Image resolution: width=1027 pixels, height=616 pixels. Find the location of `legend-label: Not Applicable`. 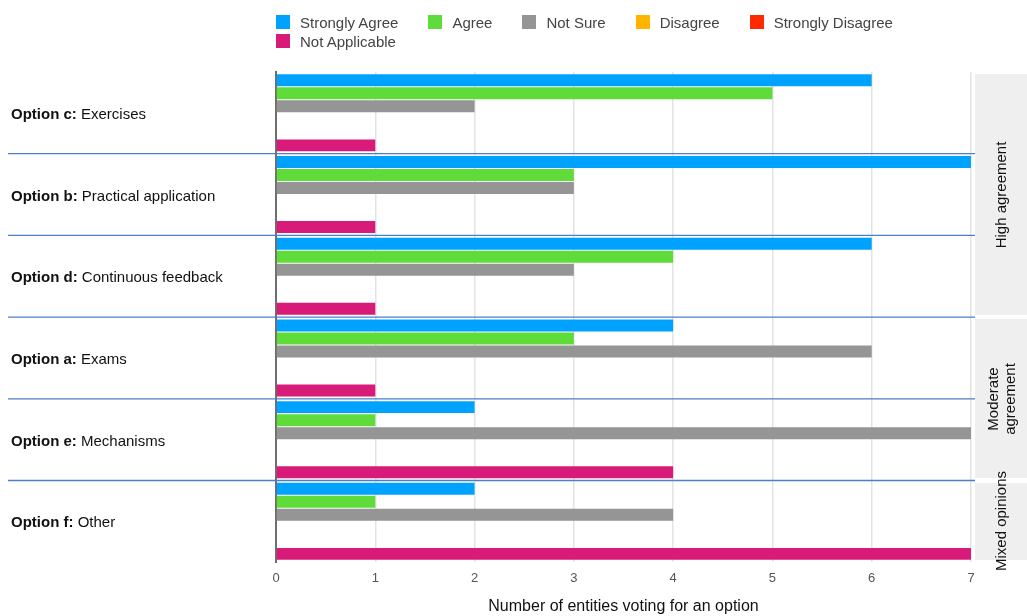

legend-label: Not Applicable is located at coordinates (348, 41).